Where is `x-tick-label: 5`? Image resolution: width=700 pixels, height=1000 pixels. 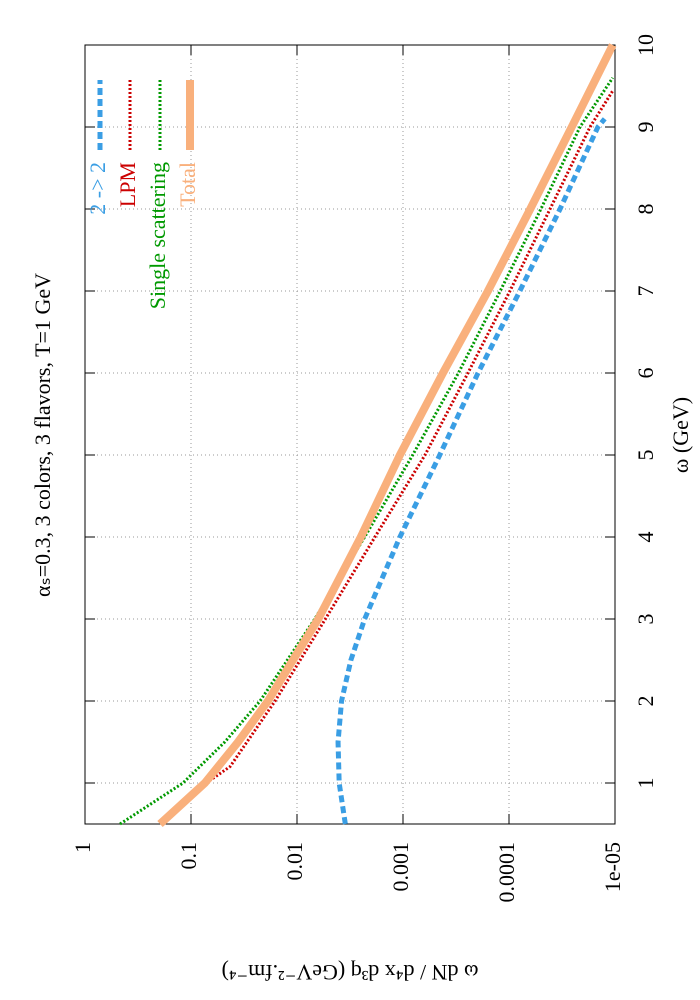
x-tick-label: 5 is located at coordinates (645, 455).